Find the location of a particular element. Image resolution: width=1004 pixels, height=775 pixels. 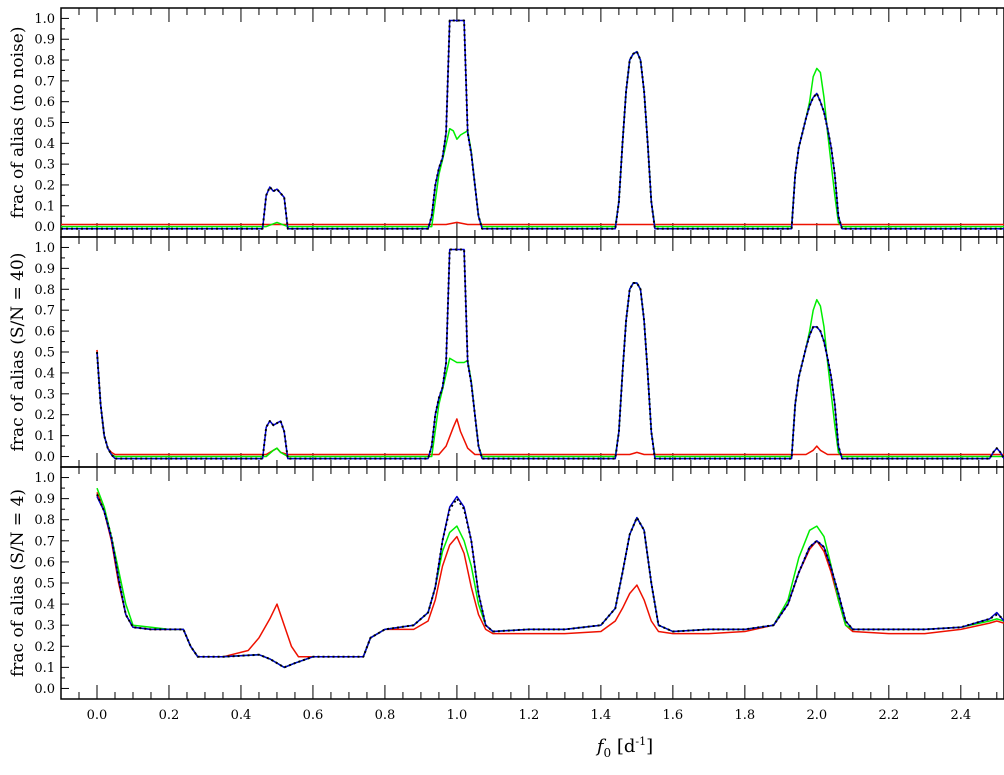

x-axis-label-unit-exponent: -1 is located at coordinates (640, 741).